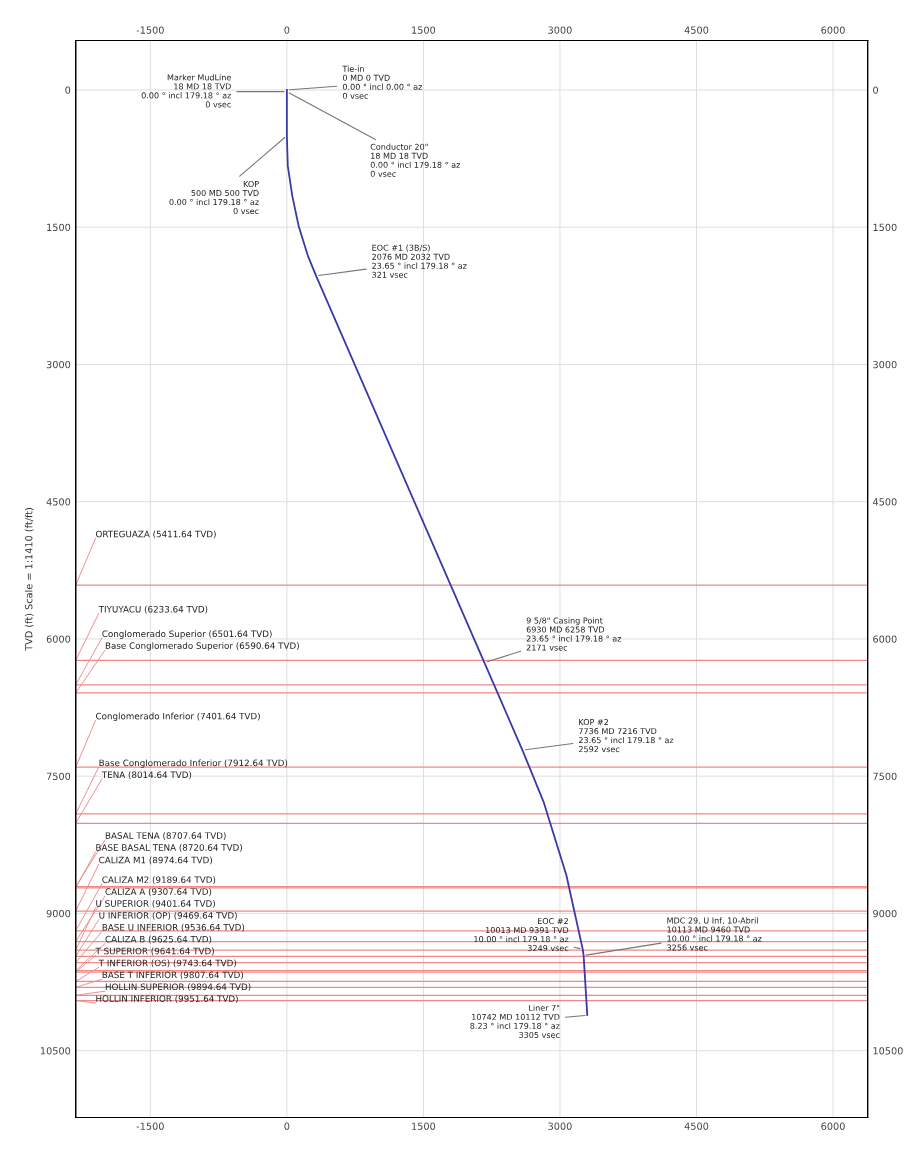 Image resolution: width=923 pixels, height=1158 pixels. Describe the element at coordinates (58, 639) in the screenshot. I see `y-tick-label: 6000` at that location.